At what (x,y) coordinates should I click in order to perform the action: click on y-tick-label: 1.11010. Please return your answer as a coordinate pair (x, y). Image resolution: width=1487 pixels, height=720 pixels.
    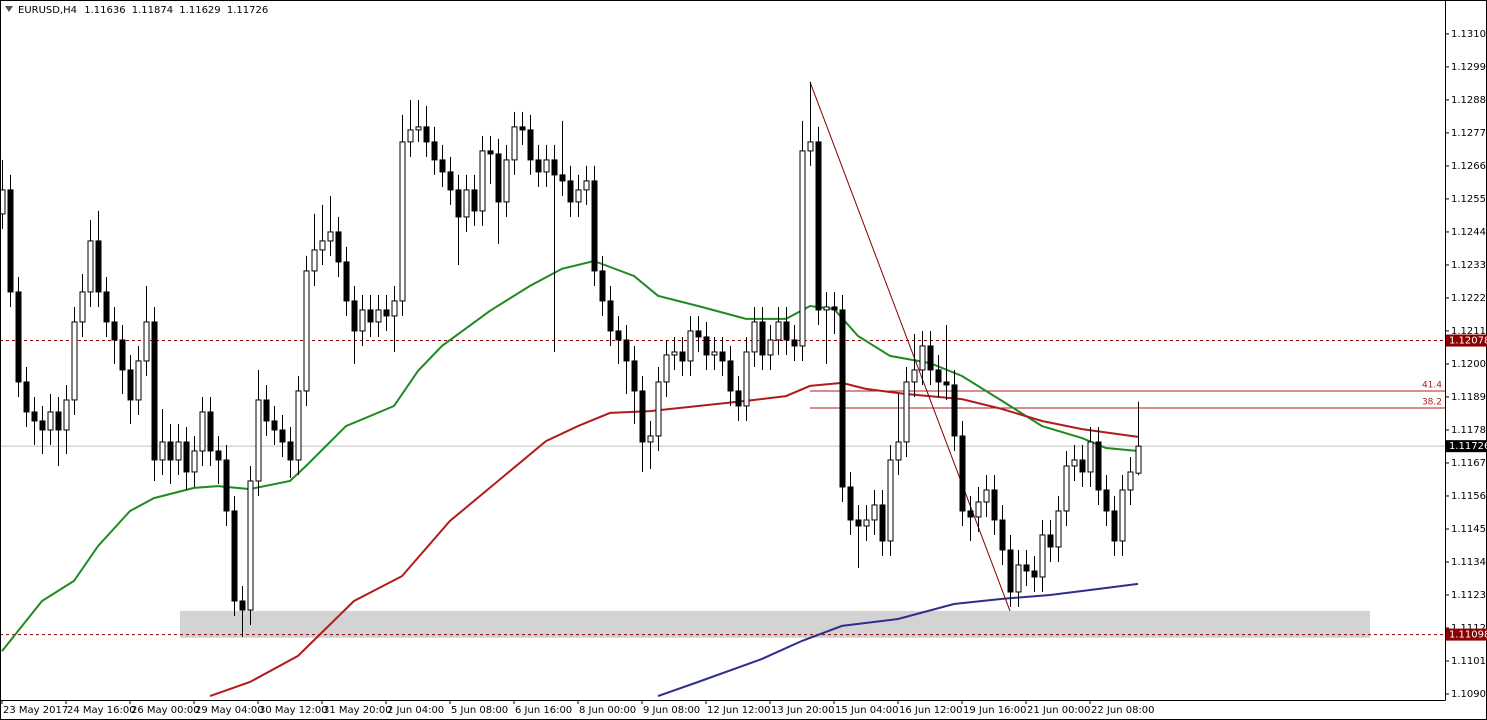
    Looking at the image, I should click on (1469, 661).